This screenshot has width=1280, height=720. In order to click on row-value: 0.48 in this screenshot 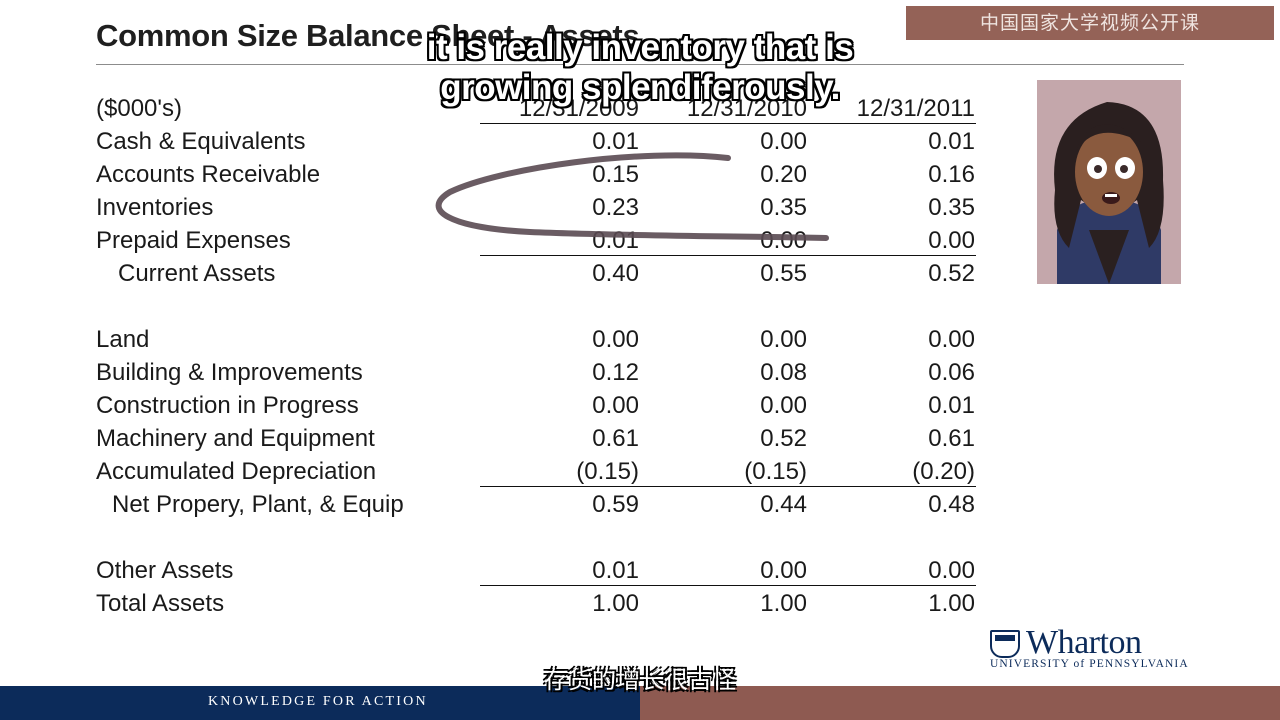, I will do `click(951, 504)`.